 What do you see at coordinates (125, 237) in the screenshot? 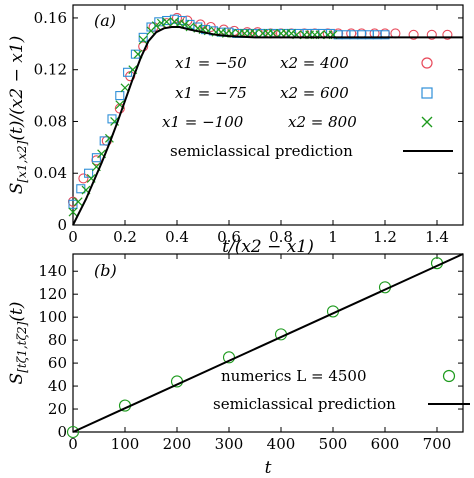
I see `panel-a-xtick-label: 0.2` at bounding box center [125, 237].